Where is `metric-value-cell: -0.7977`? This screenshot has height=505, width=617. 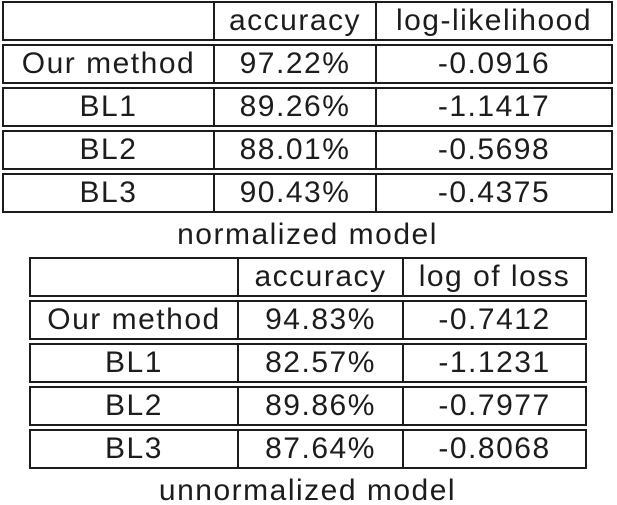 metric-value-cell: -0.7977 is located at coordinates (494, 406).